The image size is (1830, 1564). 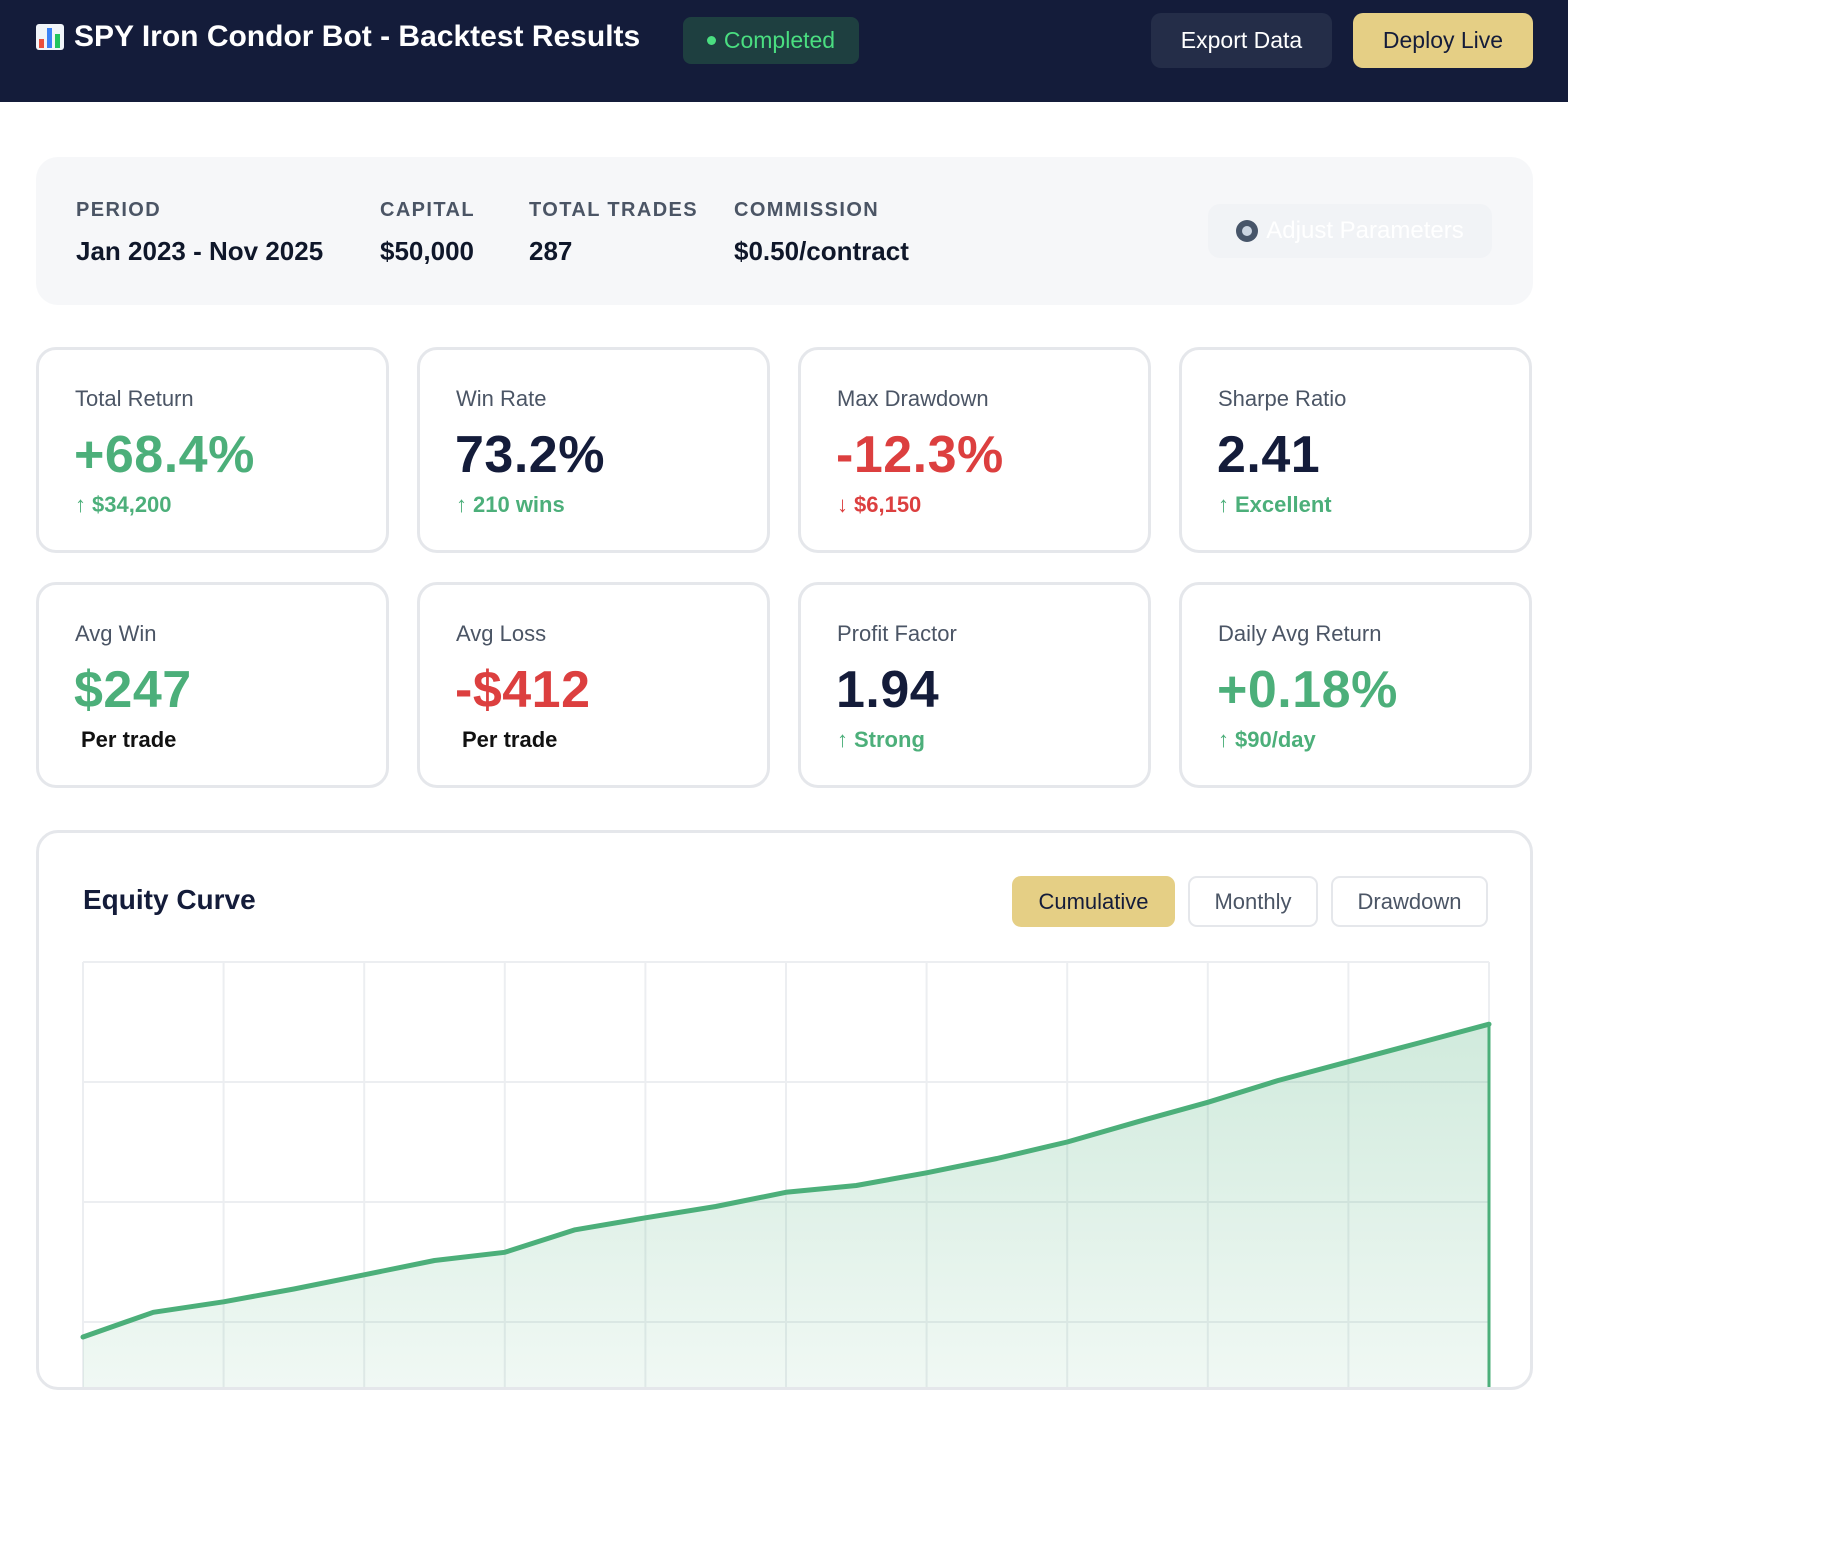 I want to click on app-title: SPY Iron Condor Bot - Backtest Results, so click(x=338, y=37).